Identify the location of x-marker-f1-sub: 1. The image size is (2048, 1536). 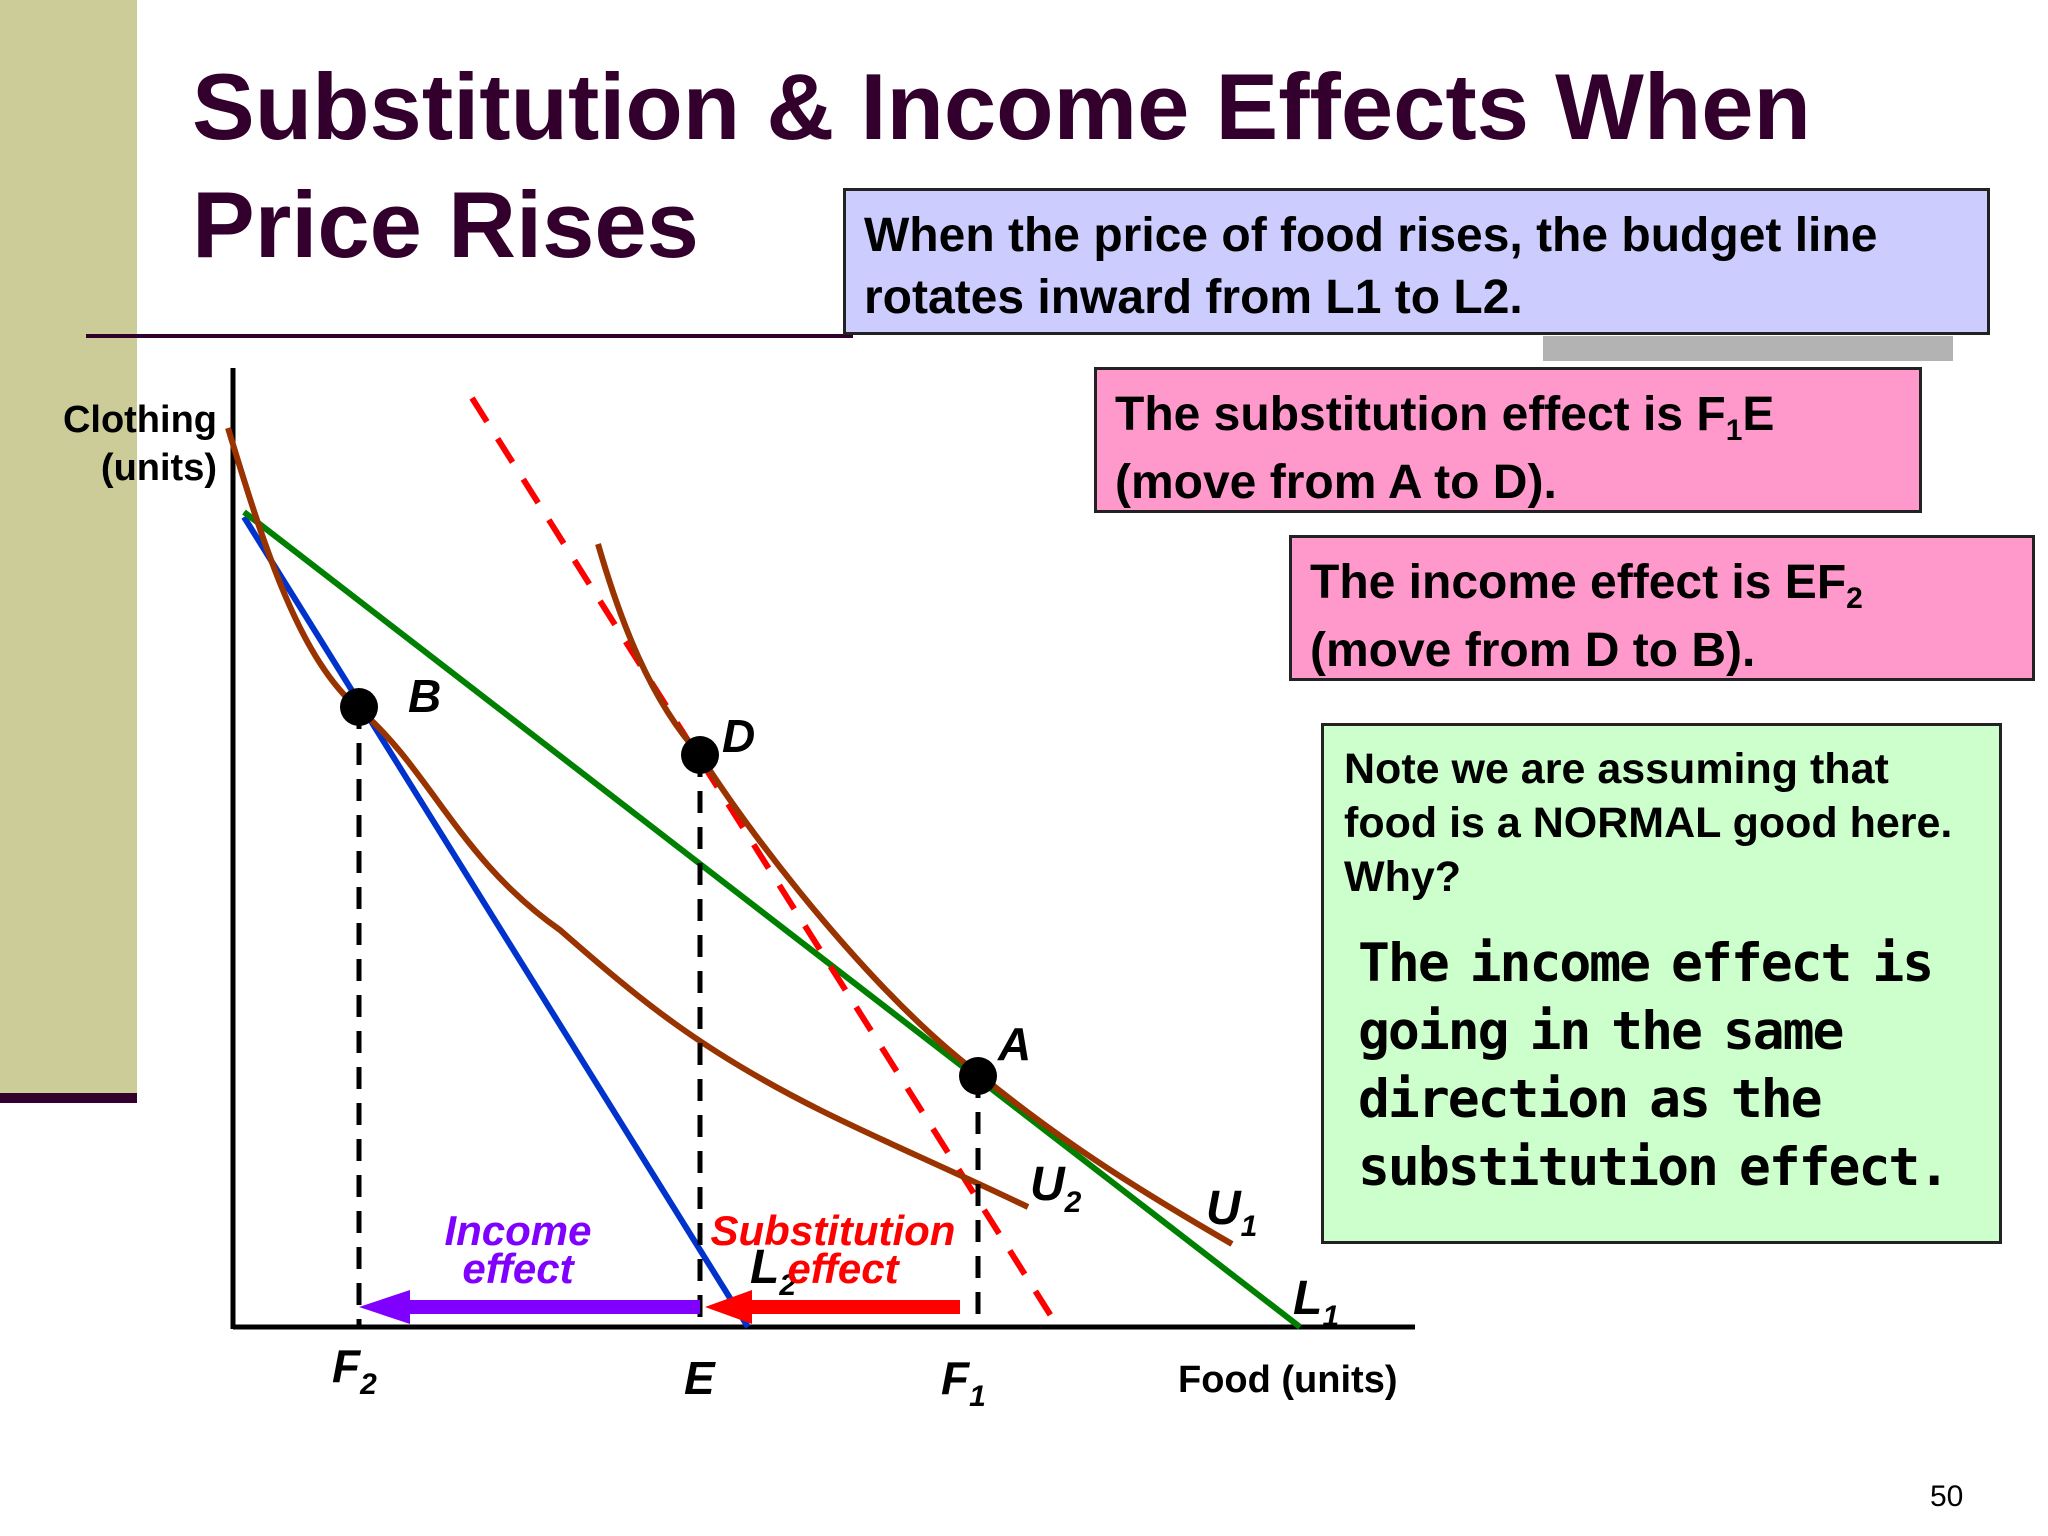
(977, 1396).